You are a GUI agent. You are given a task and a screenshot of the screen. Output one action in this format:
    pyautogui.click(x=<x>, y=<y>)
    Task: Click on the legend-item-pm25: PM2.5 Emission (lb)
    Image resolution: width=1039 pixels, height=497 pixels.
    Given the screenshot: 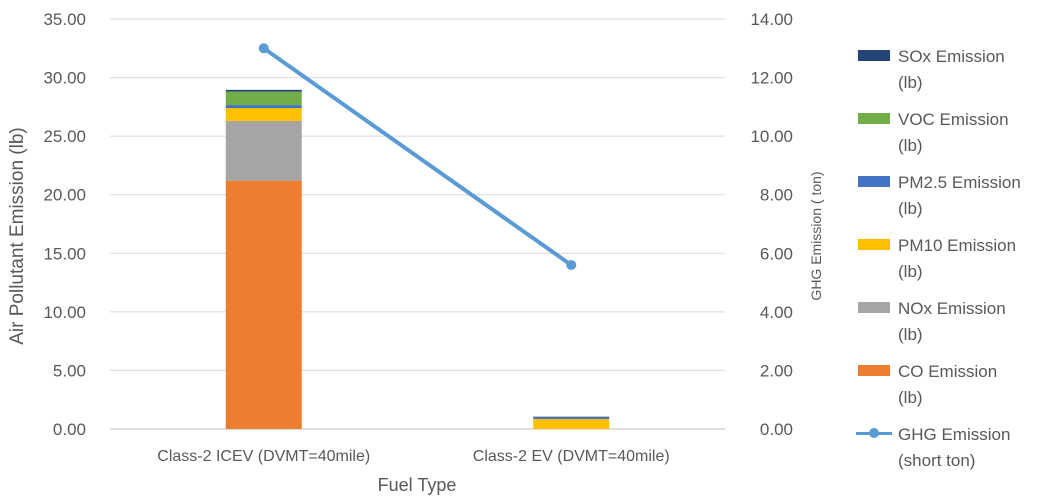 What is the action you would take?
    pyautogui.click(x=946, y=201)
    